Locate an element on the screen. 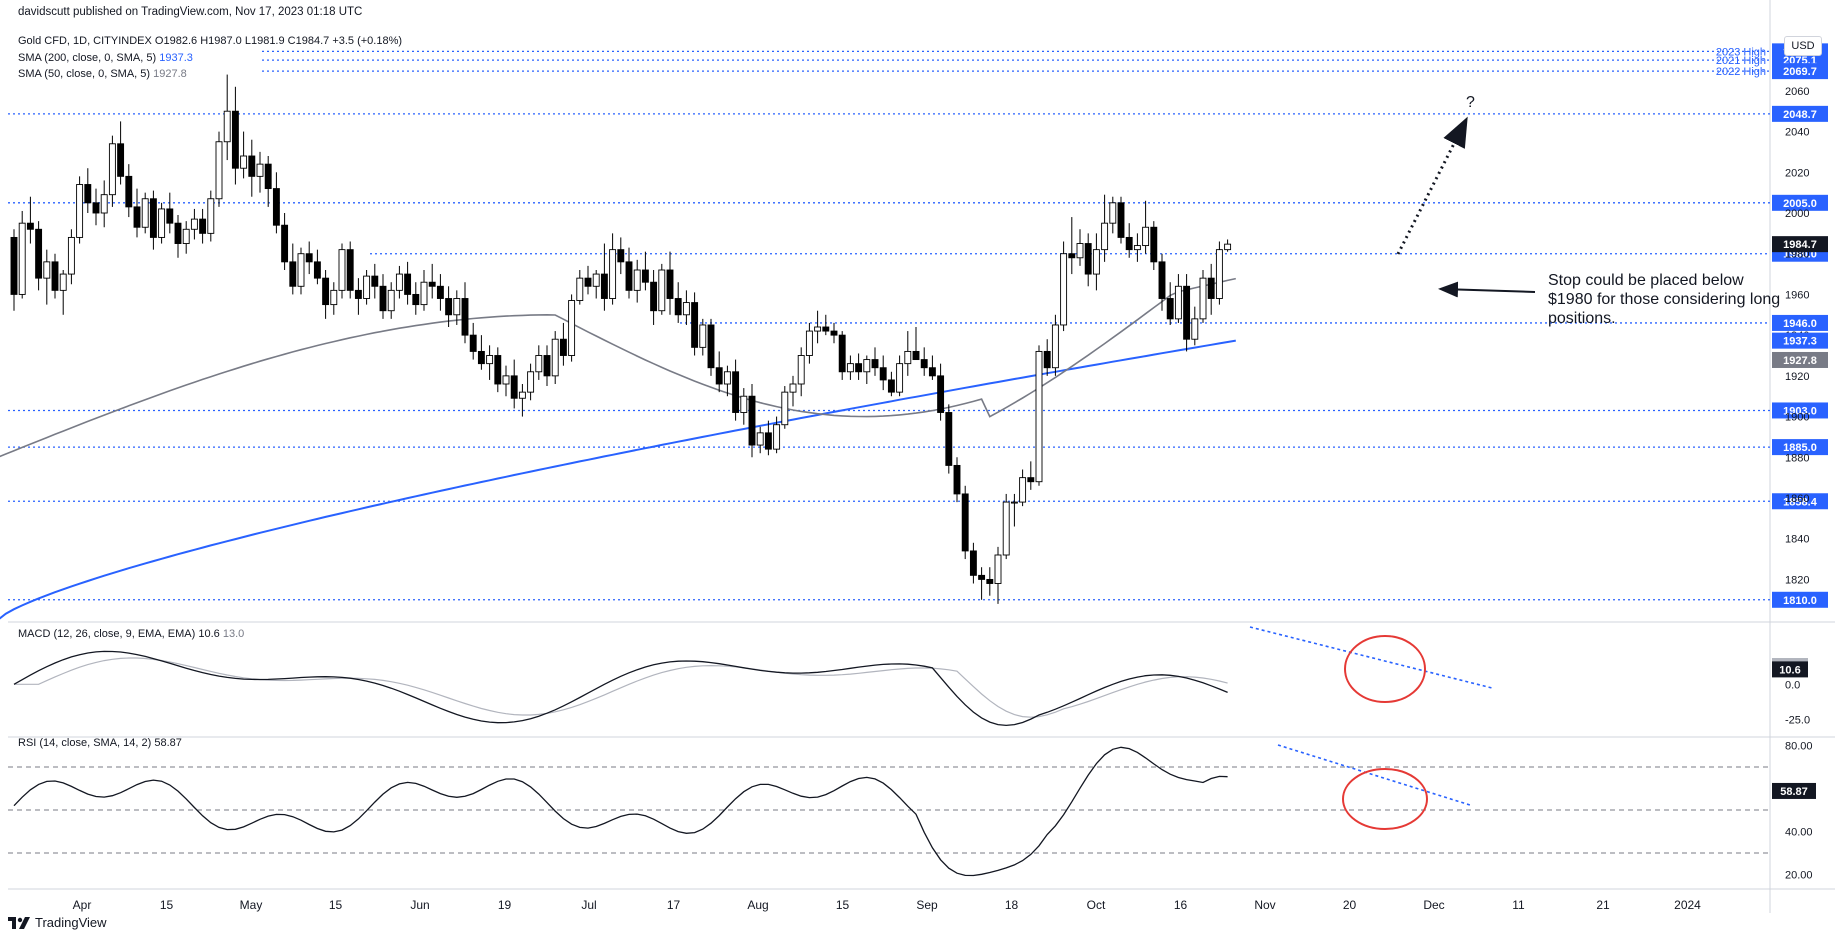 This screenshot has height=939, width=1835. x-tick-label: Apr is located at coordinates (82, 905).